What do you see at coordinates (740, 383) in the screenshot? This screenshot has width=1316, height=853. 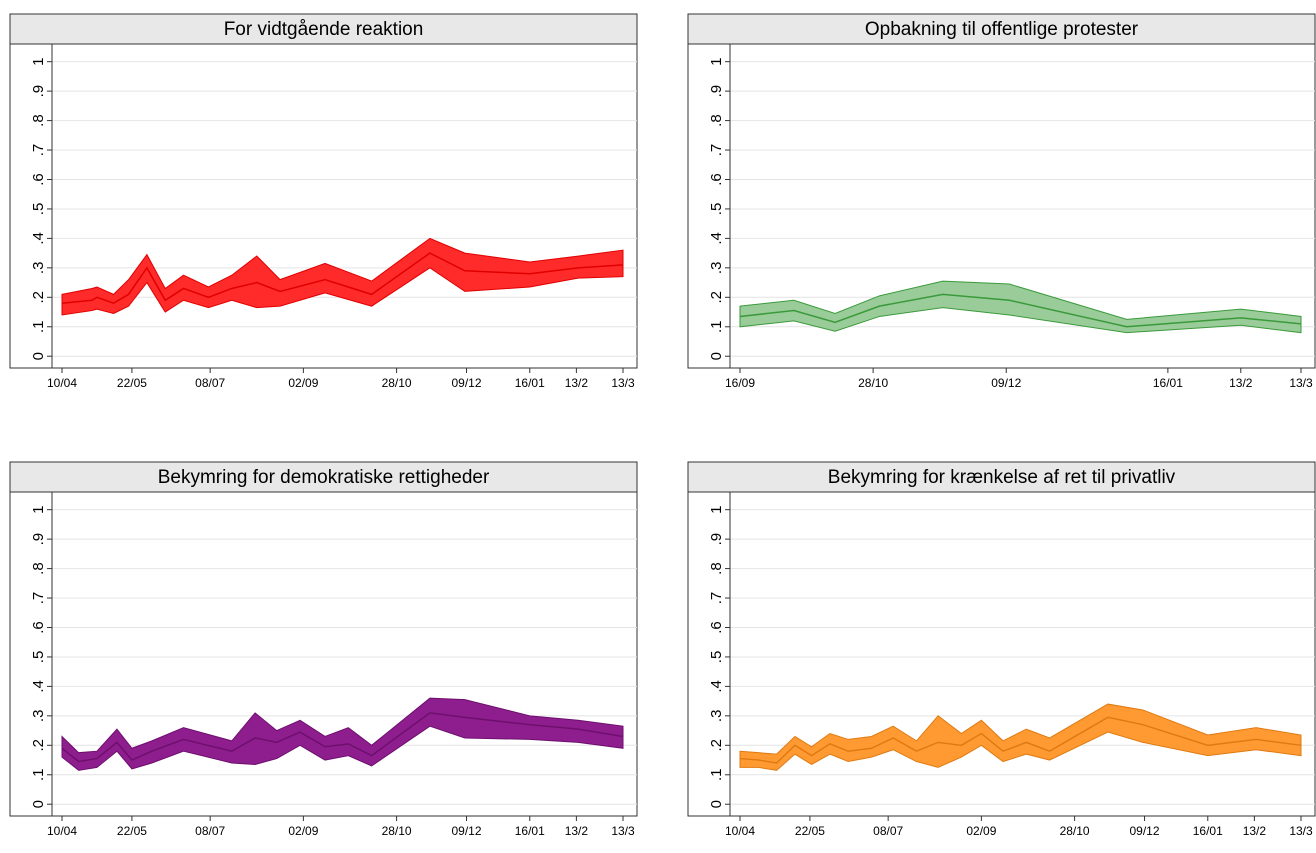 I see `x-tick-label: 16/09` at bounding box center [740, 383].